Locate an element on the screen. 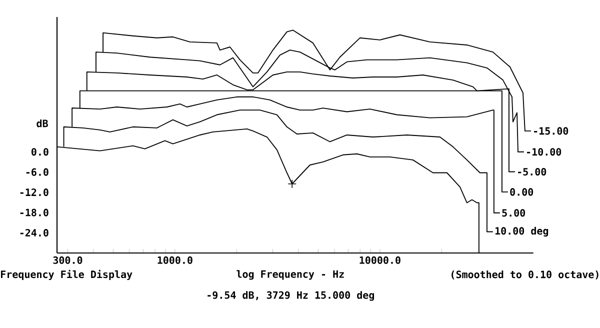 Image resolution: width=600 pixels, height=328 pixels. y-axis-title: dB is located at coordinates (42, 123).